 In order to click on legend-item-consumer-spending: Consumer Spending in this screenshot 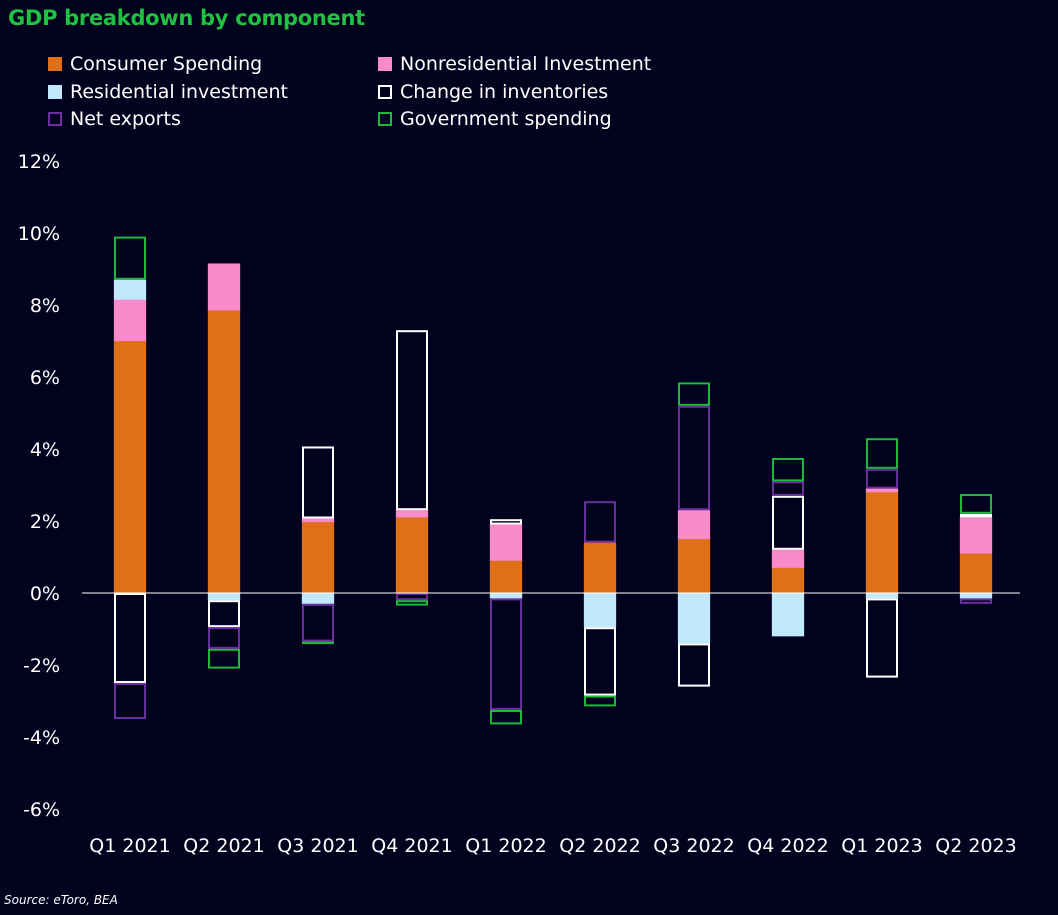, I will do `click(155, 64)`.